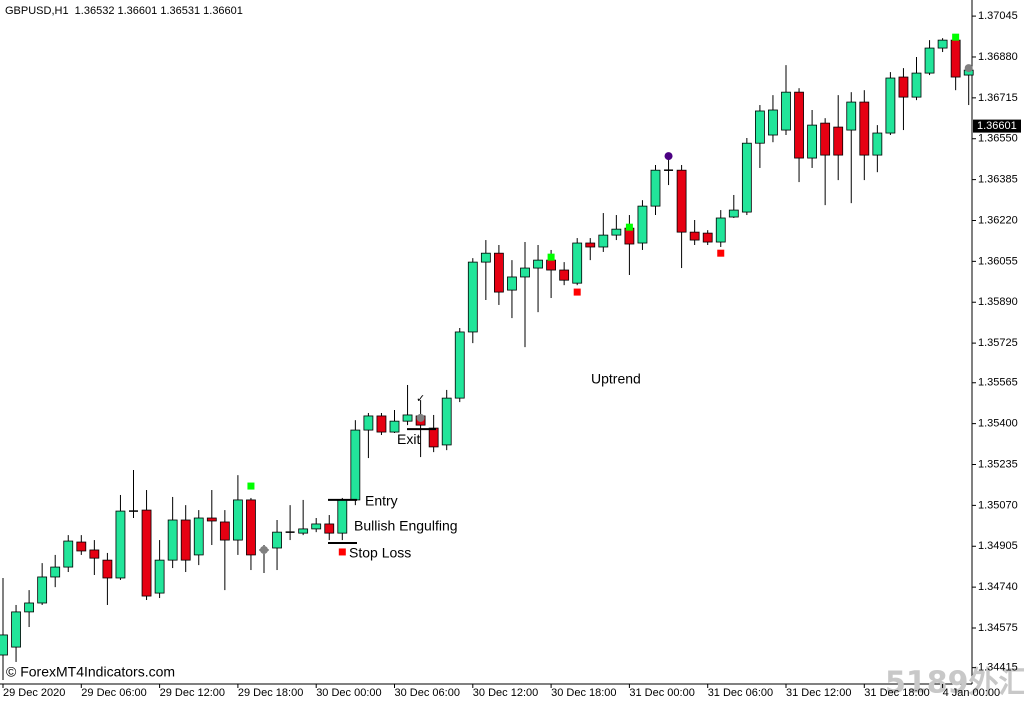 The width and height of the screenshot is (1024, 704). Describe the element at coordinates (998, 587) in the screenshot. I see `y-tick-label: 1.34740` at that location.